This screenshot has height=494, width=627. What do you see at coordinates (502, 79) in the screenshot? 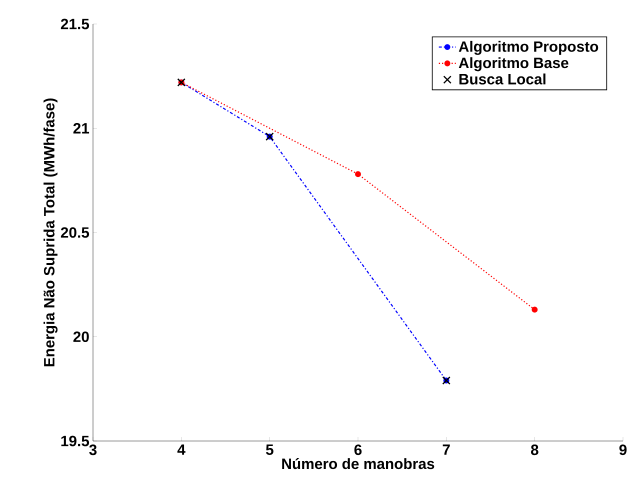
I see `legend-label: Busca Local` at bounding box center [502, 79].